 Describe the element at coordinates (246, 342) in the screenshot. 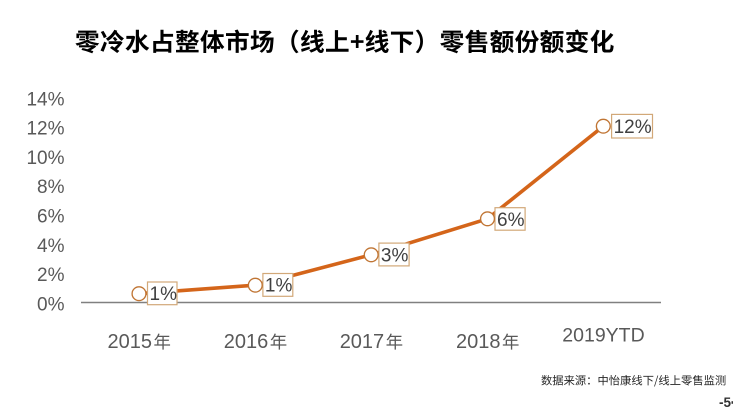

I see `svg-text: 2016` at that location.